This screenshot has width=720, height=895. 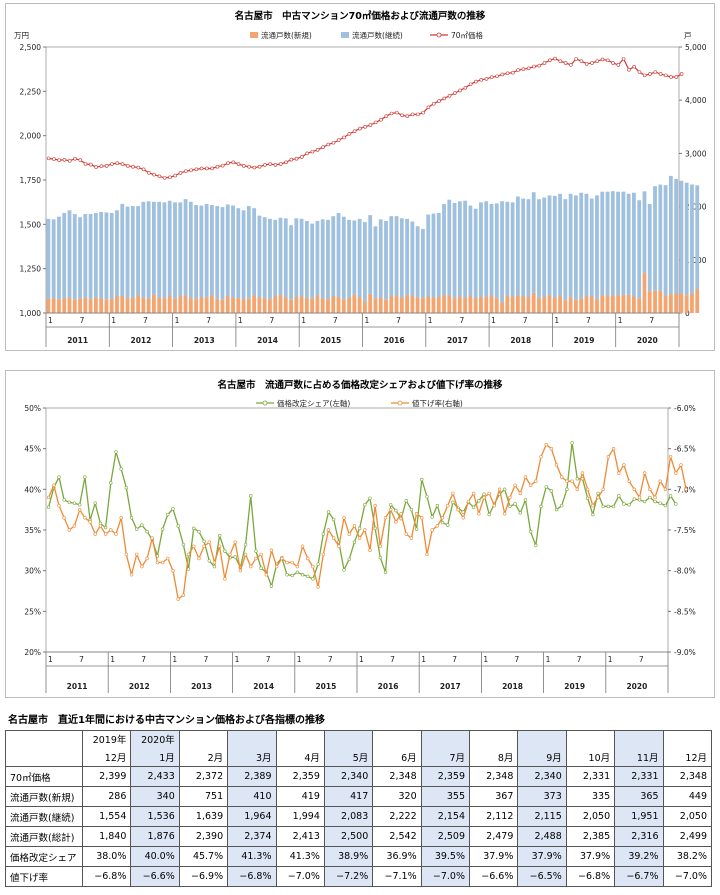 What do you see at coordinates (203, 757) in the screenshot?
I see `header-month: 2月` at bounding box center [203, 757].